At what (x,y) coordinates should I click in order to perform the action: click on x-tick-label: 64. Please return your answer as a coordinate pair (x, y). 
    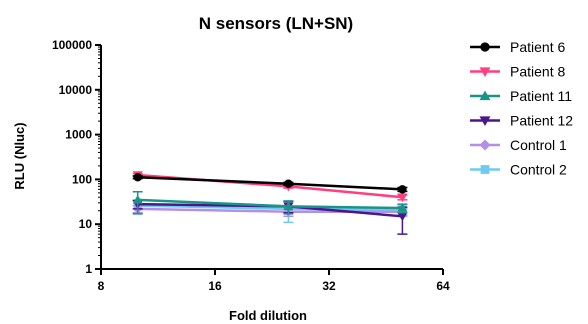
    Looking at the image, I should click on (443, 286).